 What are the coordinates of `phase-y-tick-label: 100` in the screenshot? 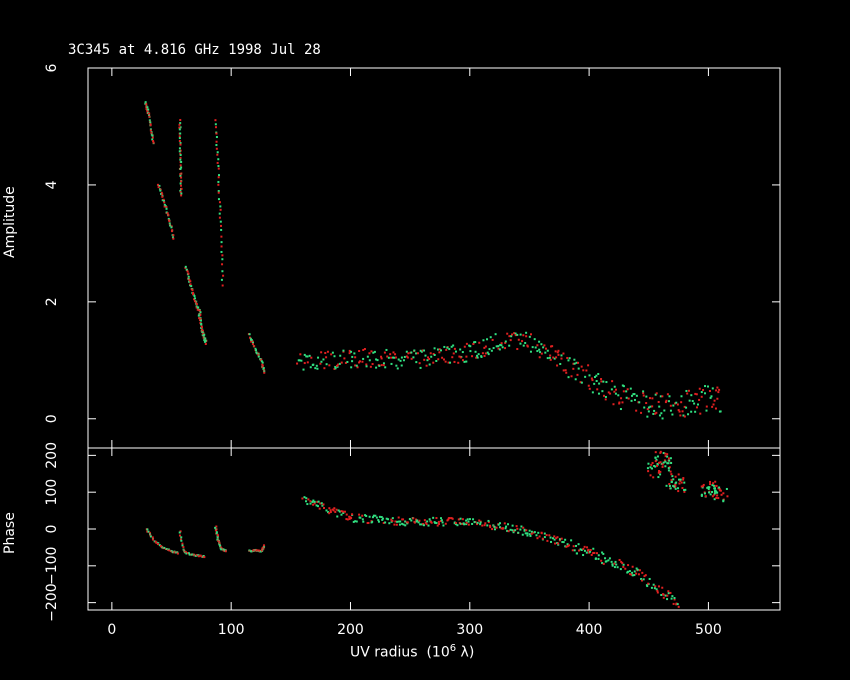 It's located at (52, 492).